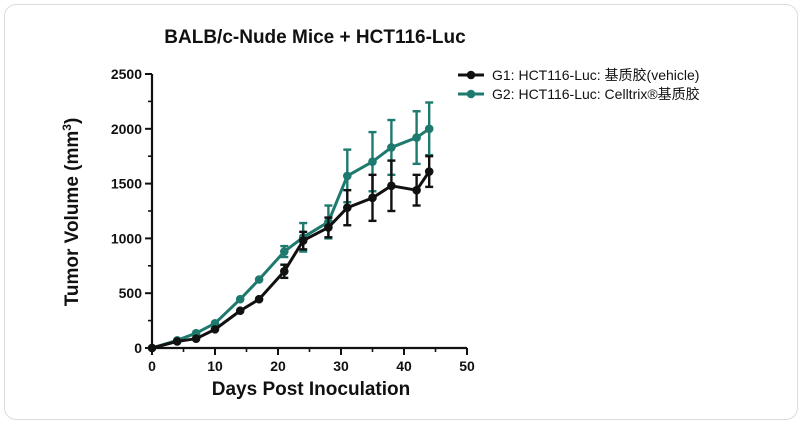 The height and width of the screenshot is (424, 802). Describe the element at coordinates (315, 37) in the screenshot. I see `chart-title: BALB/c-Nude Mice + HCT116-Luc` at that location.